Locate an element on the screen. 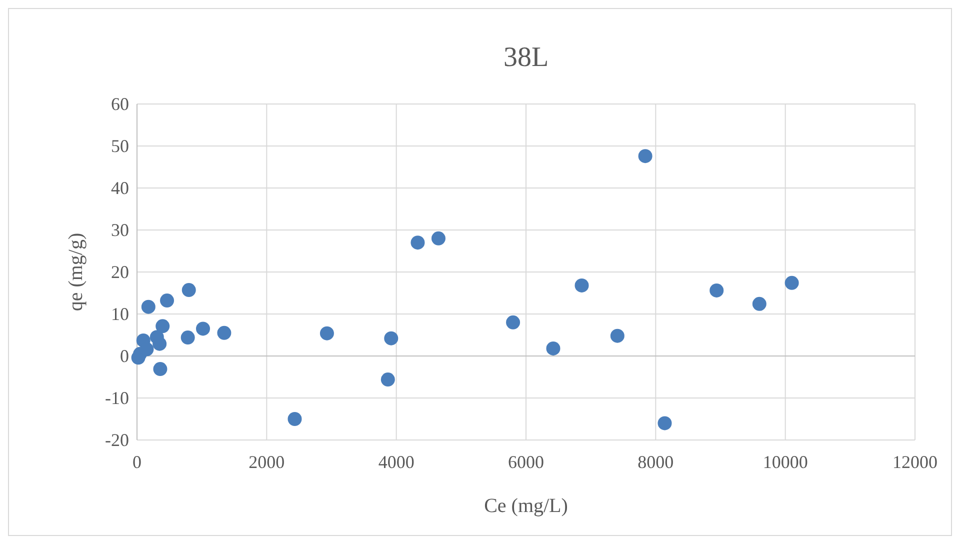  x-tick-label: 10000 is located at coordinates (785, 462).